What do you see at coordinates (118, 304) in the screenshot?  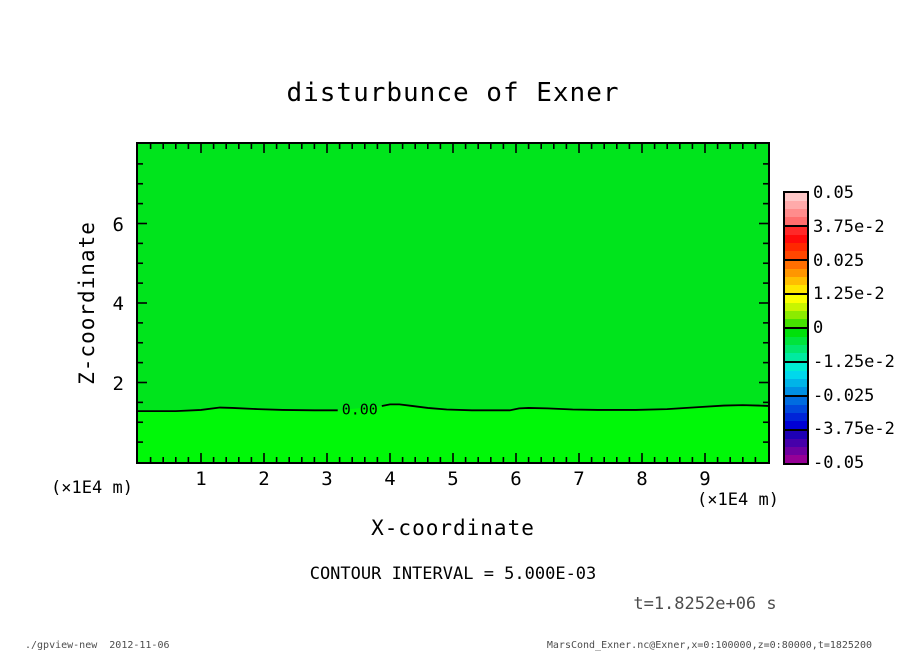 I see `y-tick-label: 4` at bounding box center [118, 304].